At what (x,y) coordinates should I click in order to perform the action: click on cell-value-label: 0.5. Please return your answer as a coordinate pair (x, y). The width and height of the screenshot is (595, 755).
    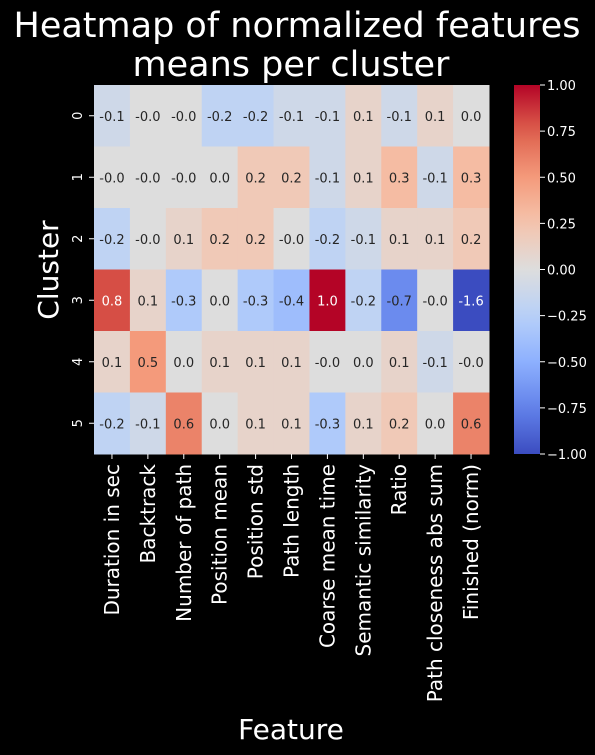
    Looking at the image, I should click on (148, 363).